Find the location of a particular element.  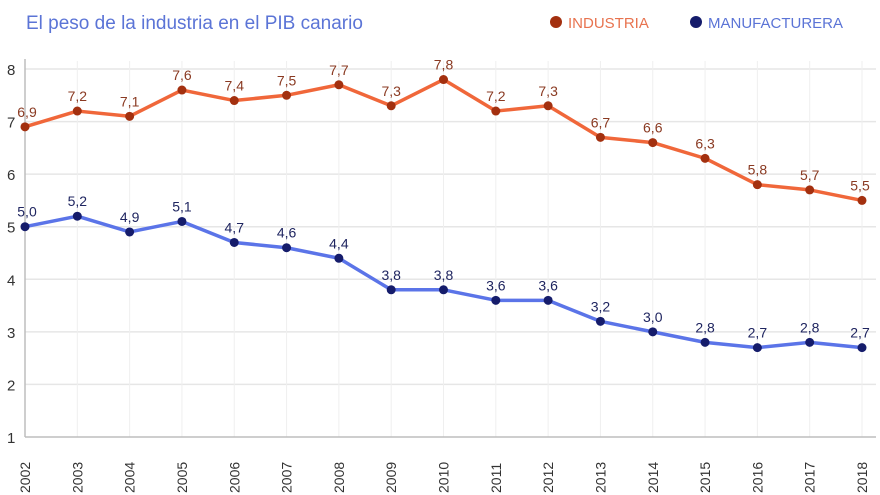

data-label: 3,0 is located at coordinates (653, 317).